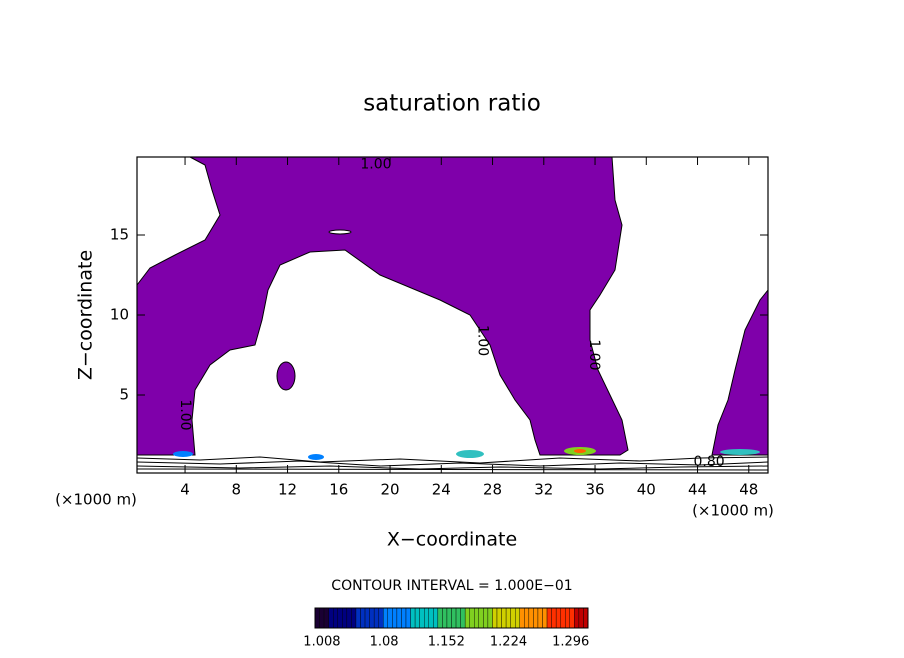  Describe the element at coordinates (119, 235) in the screenshot. I see `y-tick-label: 15` at that location.